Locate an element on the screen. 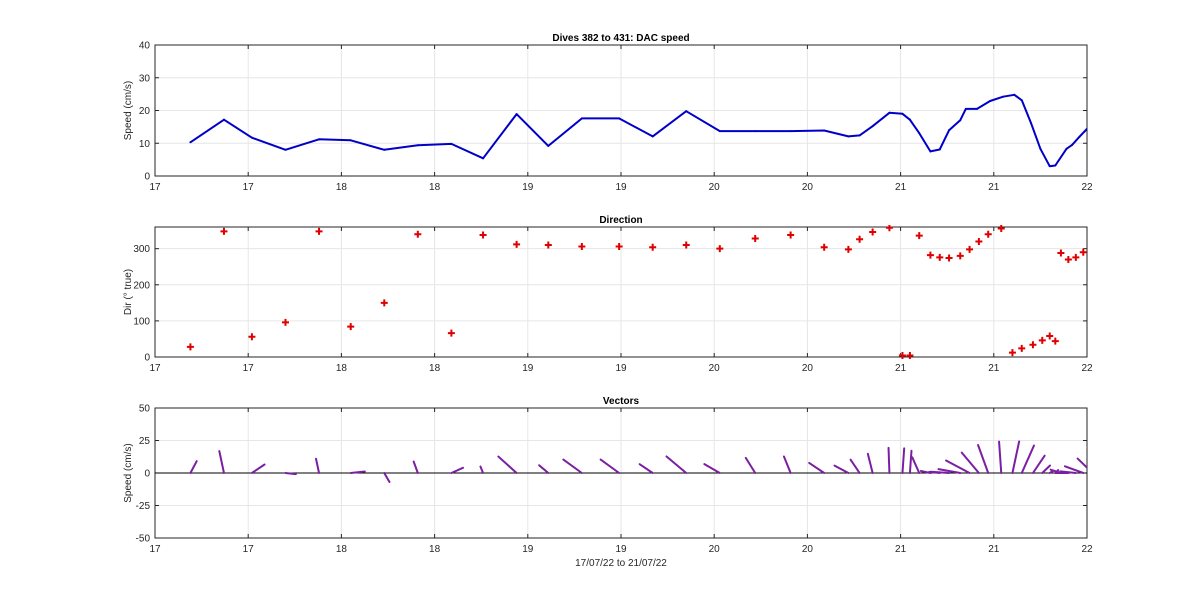 The width and height of the screenshot is (1200, 605). direction-y-tick-label: 0 is located at coordinates (147, 358).